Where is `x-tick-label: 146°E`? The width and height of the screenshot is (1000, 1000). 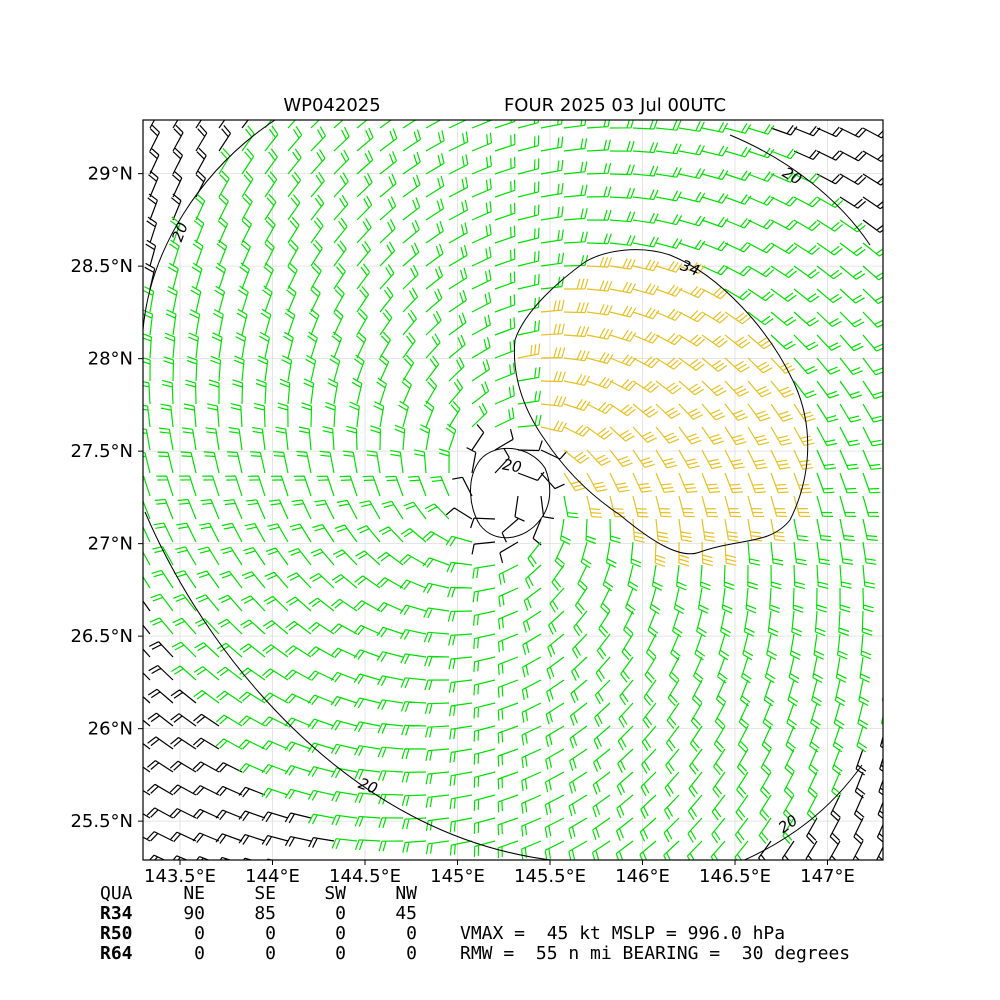
x-tick-label: 146°E is located at coordinates (642, 876).